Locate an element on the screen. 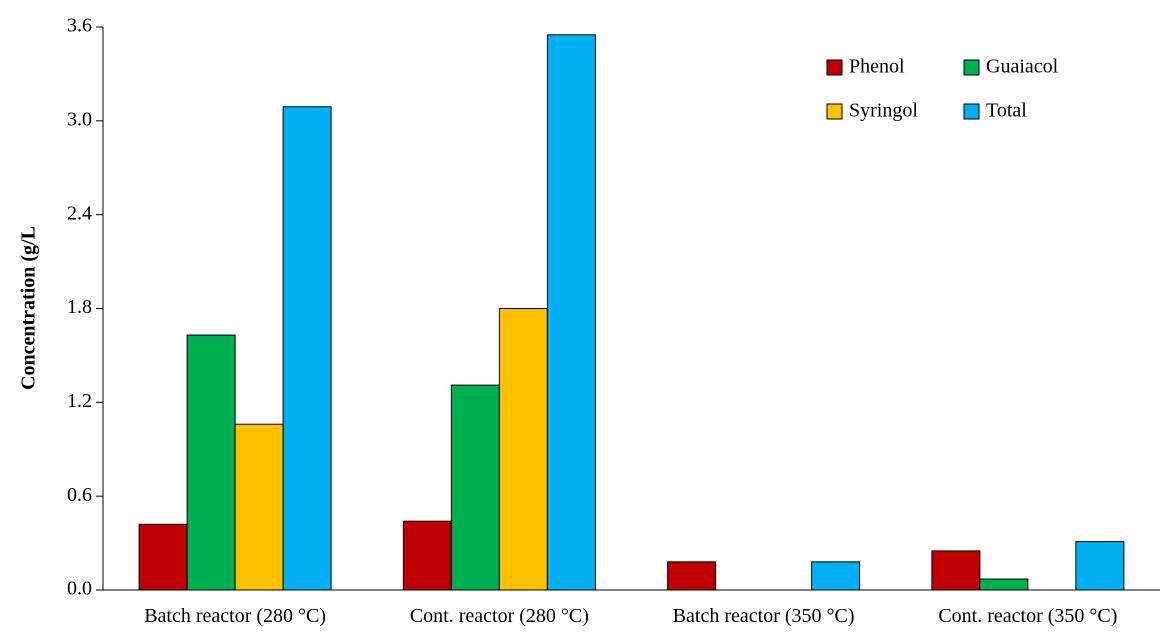  legend-swatch-phenol is located at coordinates (834, 67).